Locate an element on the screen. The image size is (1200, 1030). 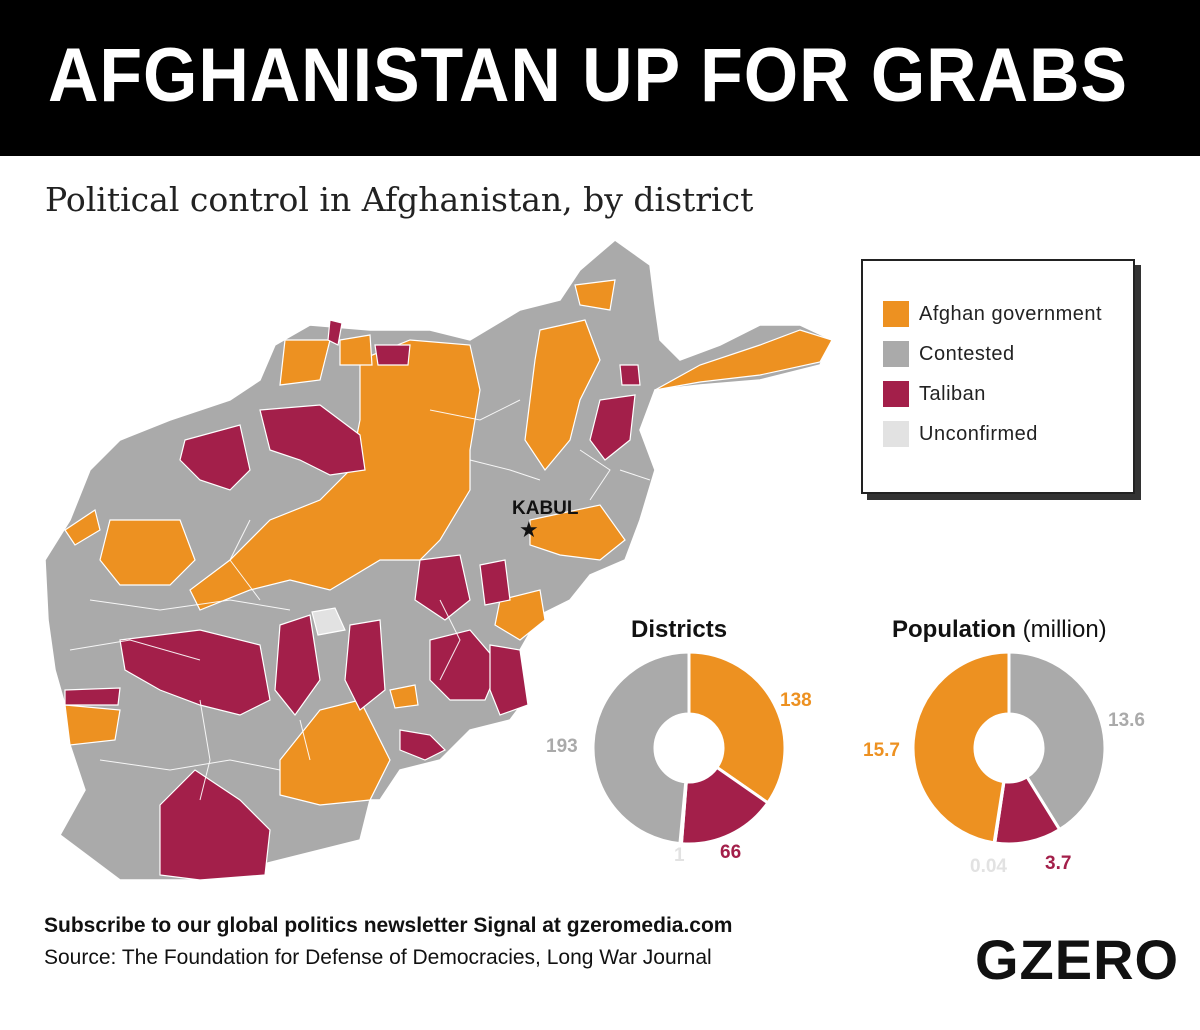
legend-swatch-taliban is located at coordinates (896, 394).